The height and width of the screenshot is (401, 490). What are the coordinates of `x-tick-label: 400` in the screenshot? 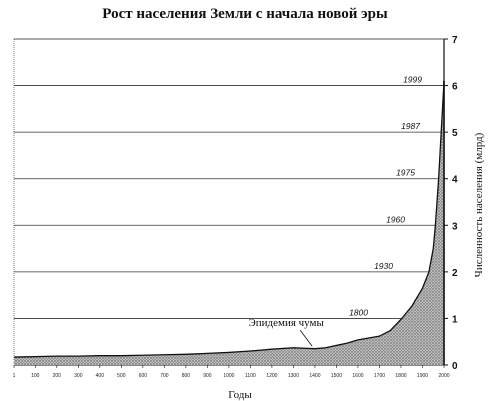 It's located at (100, 376).